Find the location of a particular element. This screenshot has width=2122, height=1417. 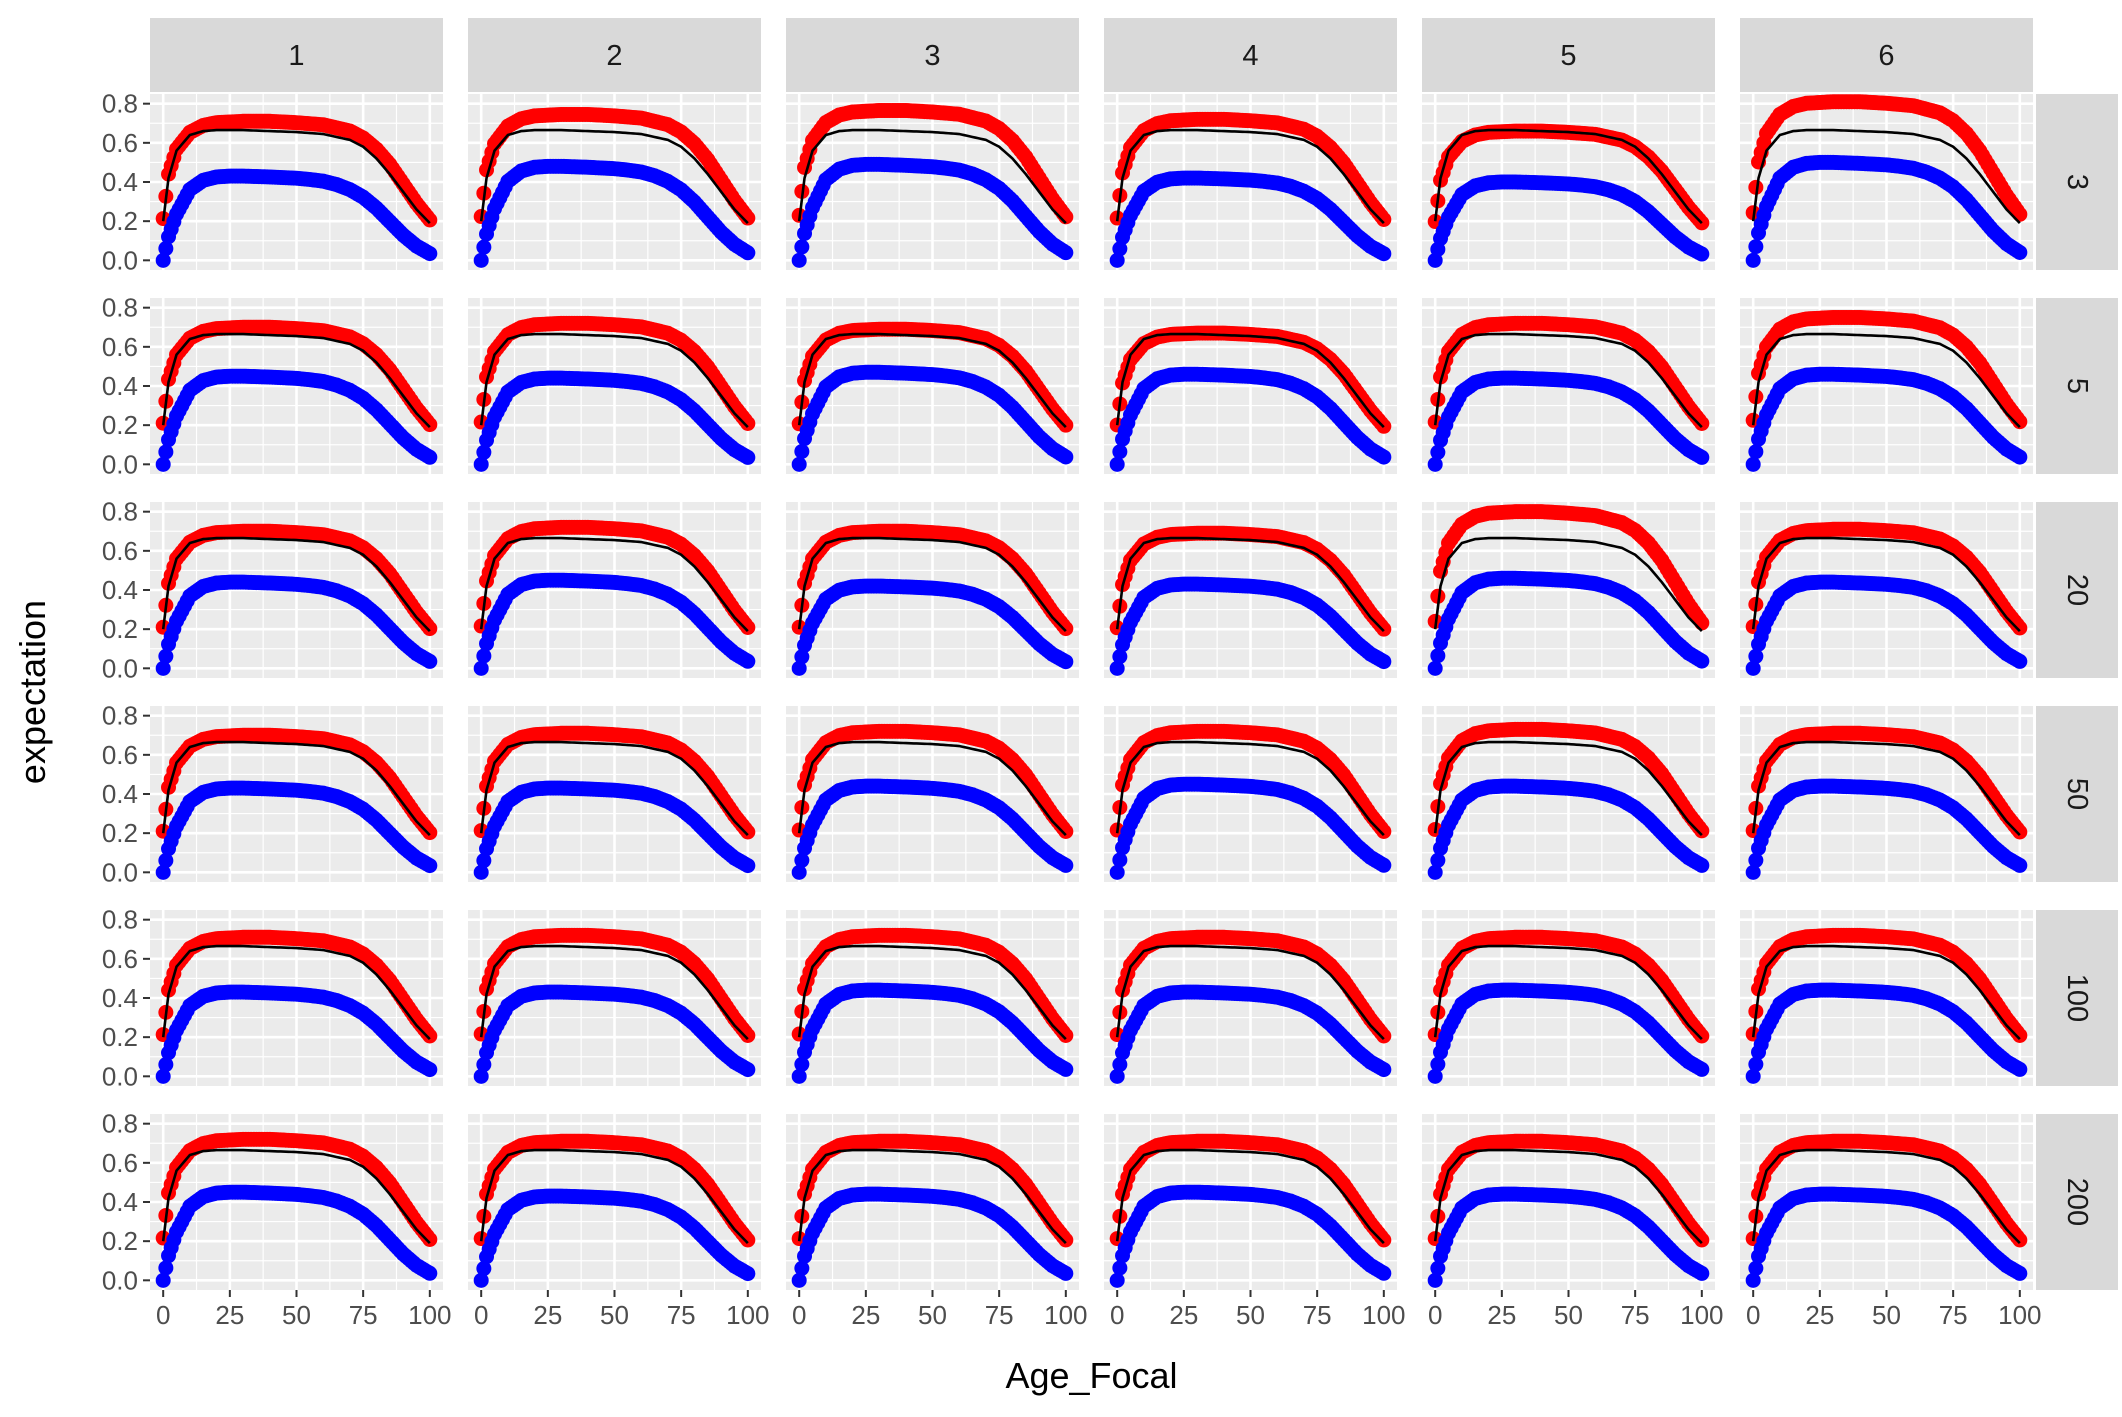

panel-row50-col2 is located at coordinates (614, 794).